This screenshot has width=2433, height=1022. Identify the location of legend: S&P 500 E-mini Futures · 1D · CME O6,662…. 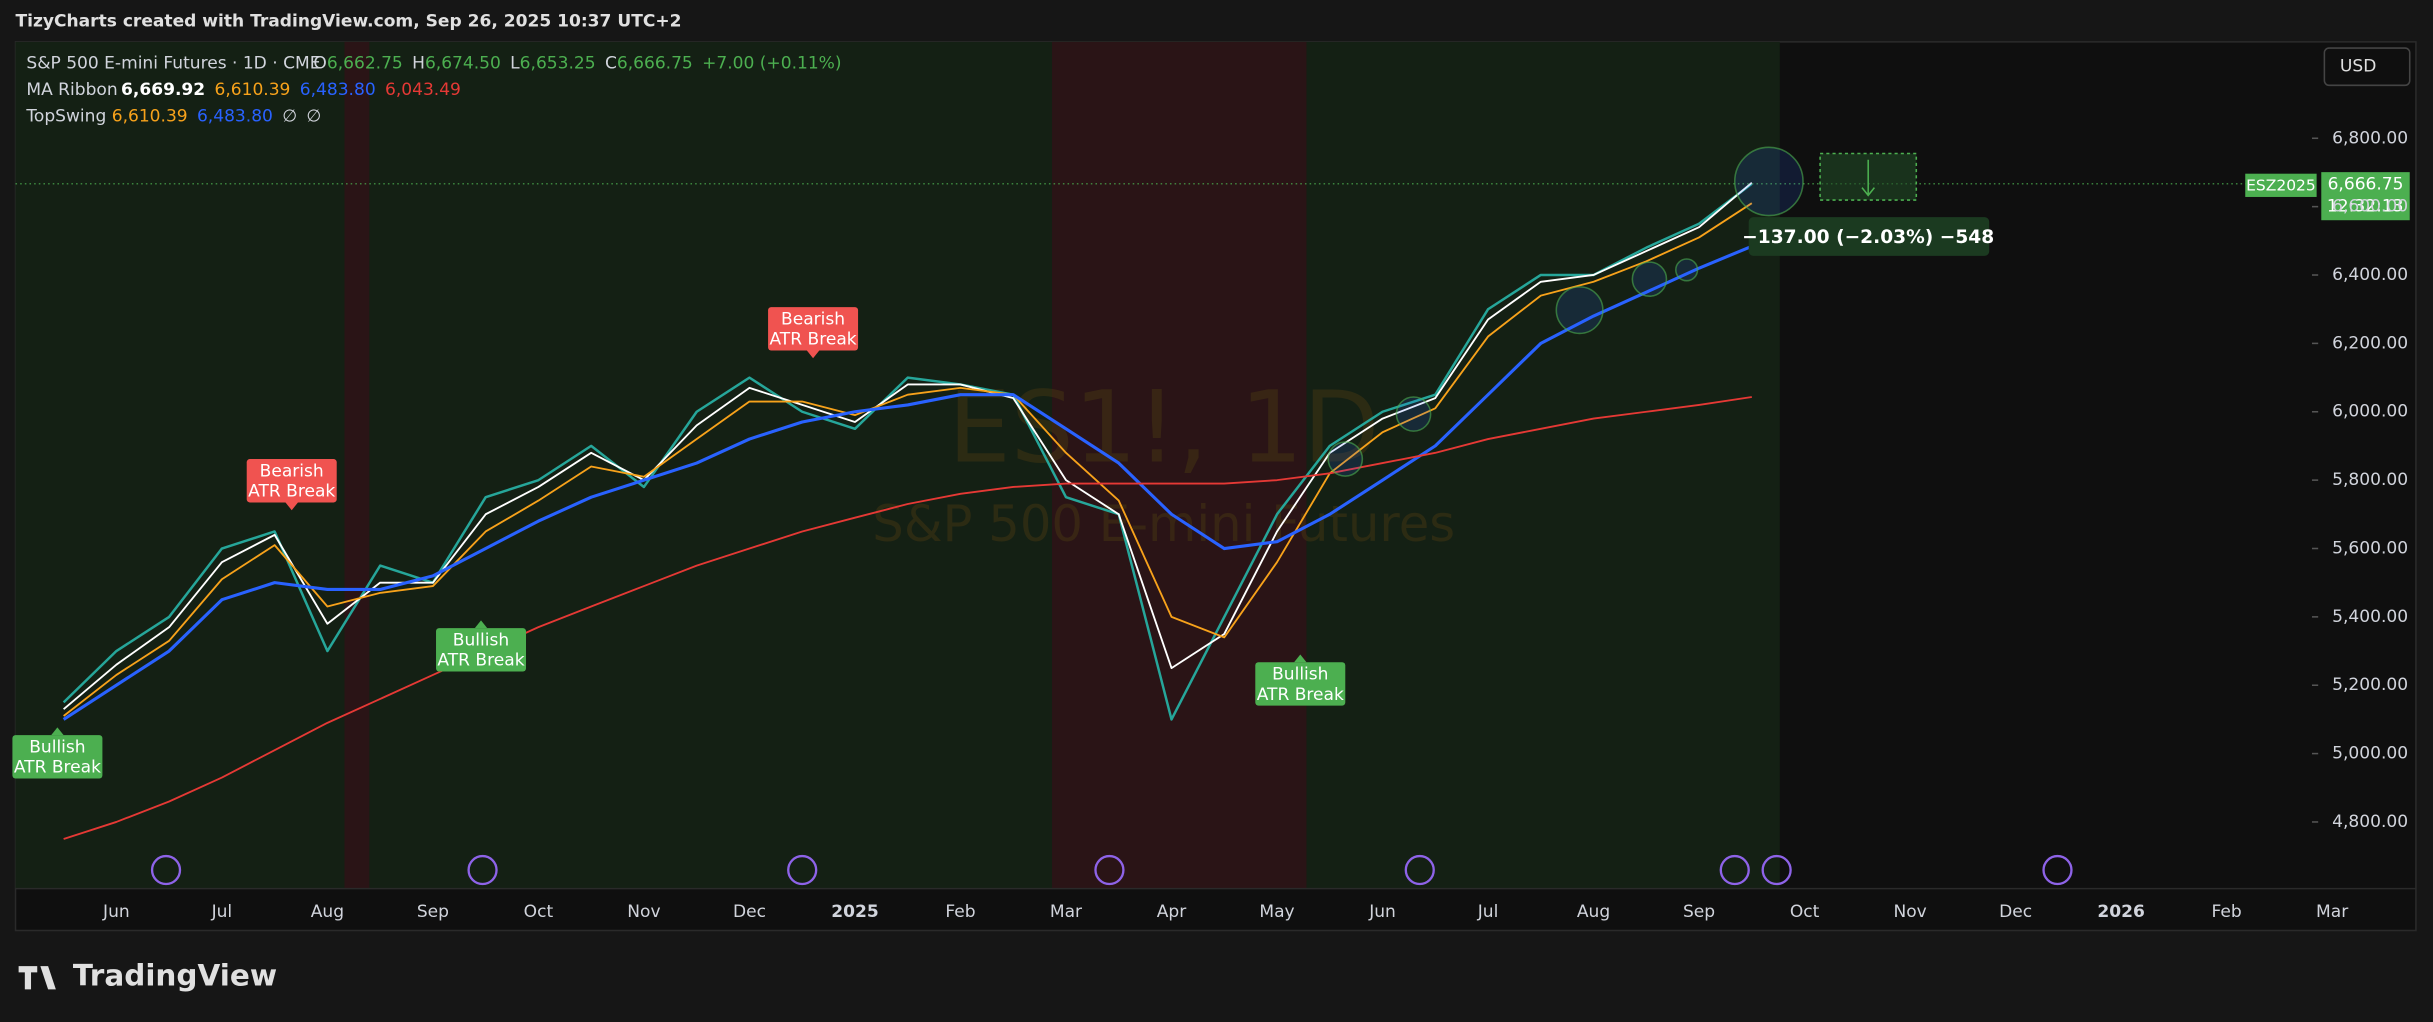
(433, 90).